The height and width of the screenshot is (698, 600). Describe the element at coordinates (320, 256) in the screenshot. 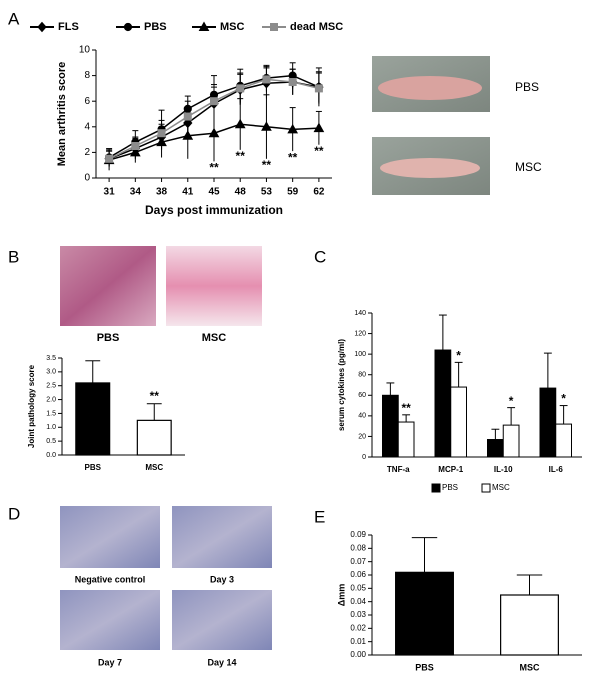

I see `panel-letter: C` at that location.